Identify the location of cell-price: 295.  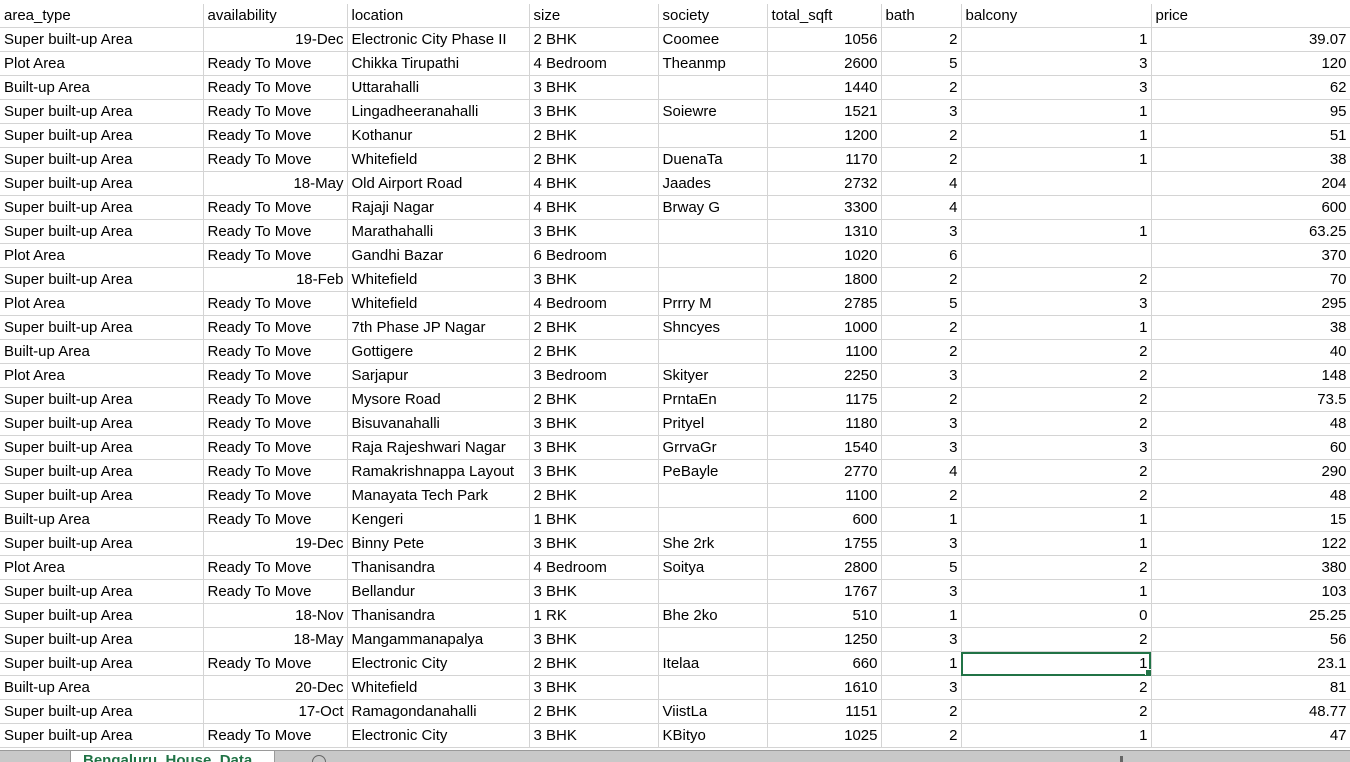
(1250, 303).